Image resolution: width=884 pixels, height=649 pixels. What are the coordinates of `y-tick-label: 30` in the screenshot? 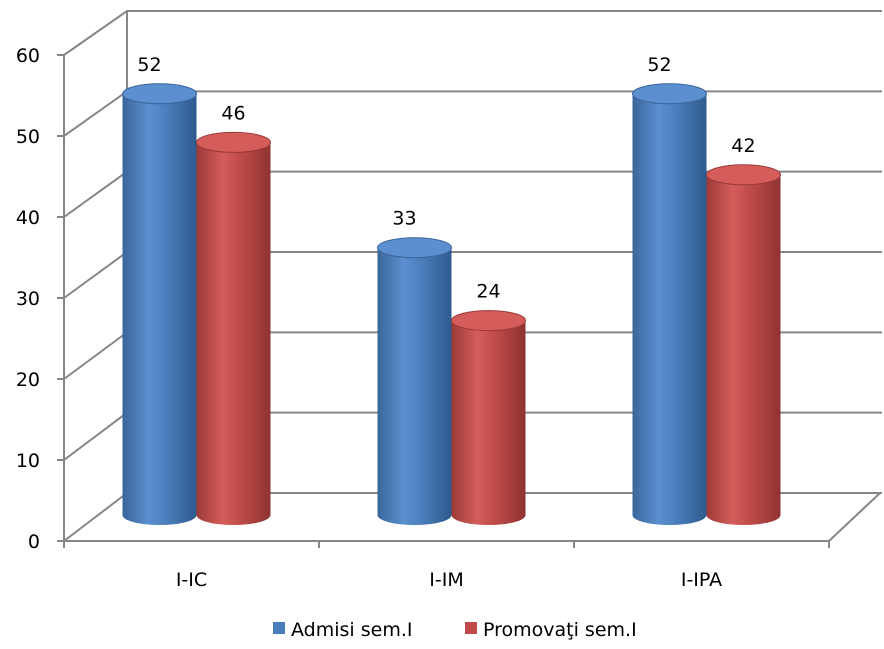 It's located at (28, 299).